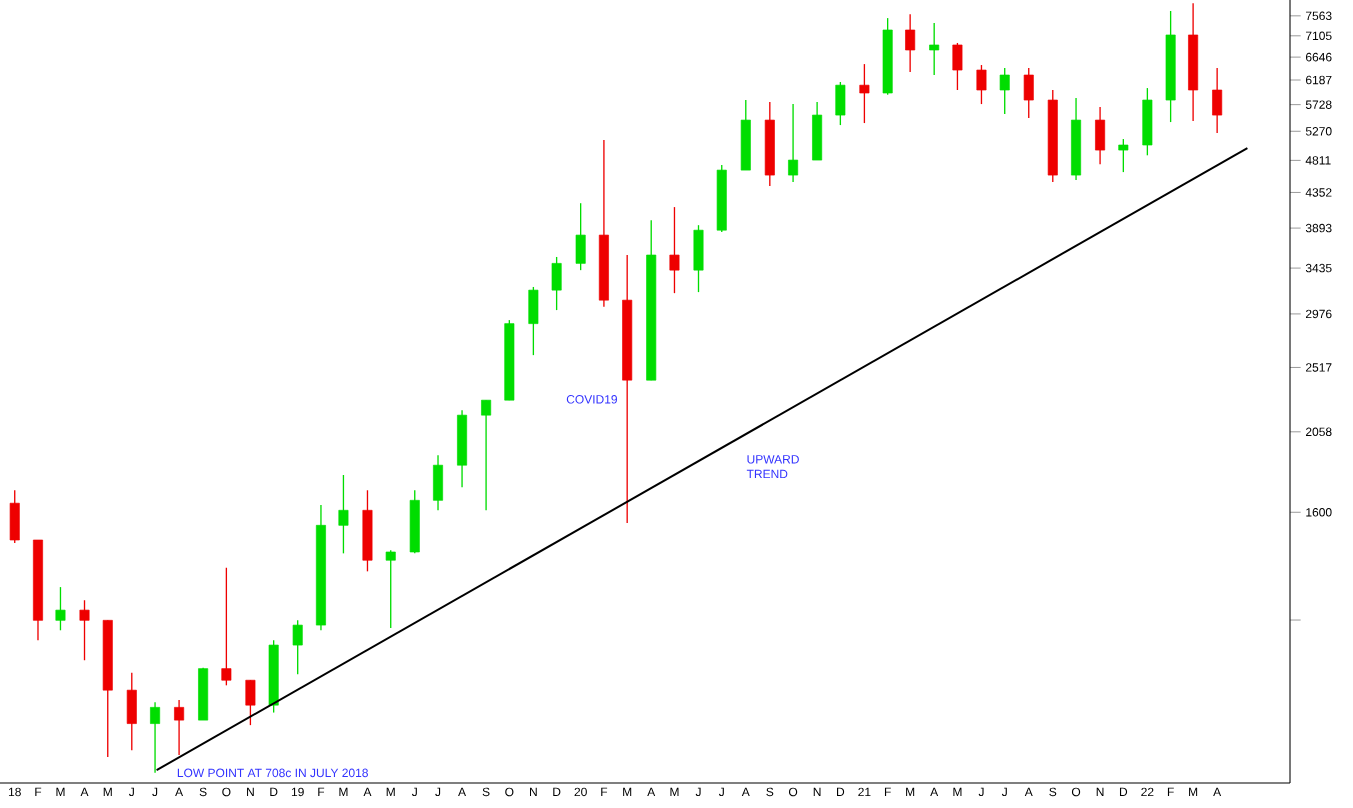  Describe the element at coordinates (297, 792) in the screenshot. I see `x-tick-label: 19` at that location.